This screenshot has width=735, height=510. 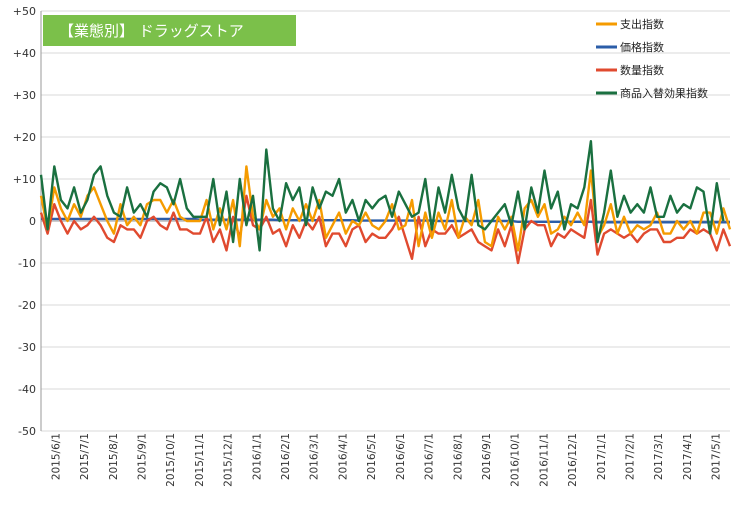 I want to click on y-tick-label: +30, so click(x=24, y=95).